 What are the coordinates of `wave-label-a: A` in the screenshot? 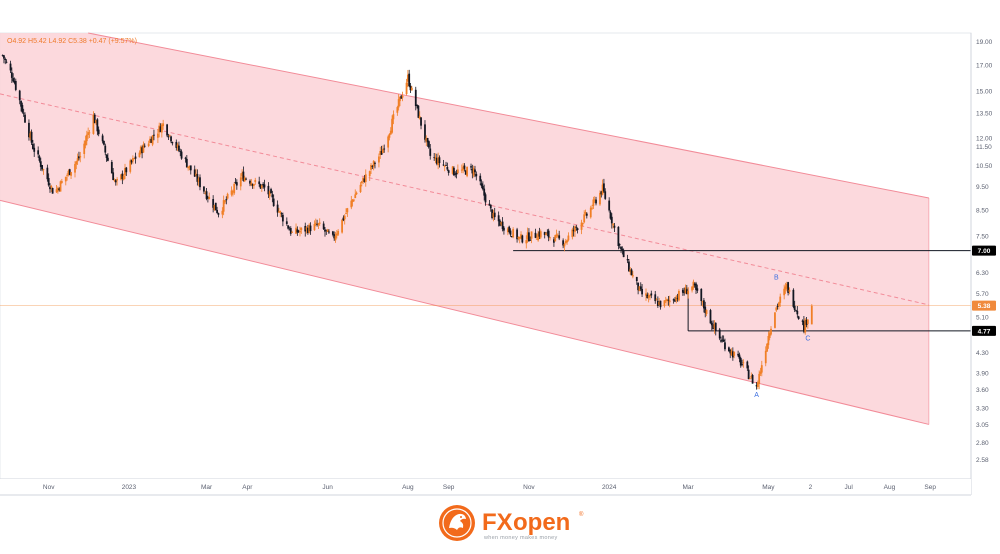 It's located at (756, 395).